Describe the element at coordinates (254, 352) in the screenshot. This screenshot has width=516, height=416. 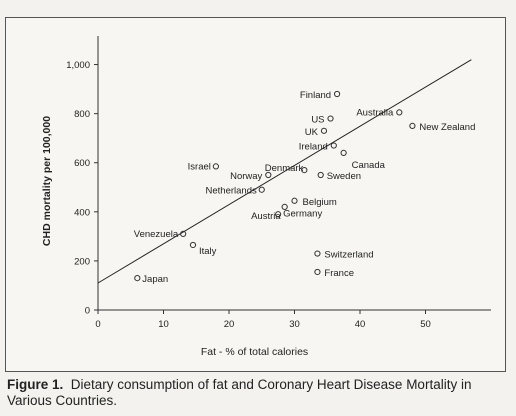
I see `x-axis-title: Fat - % of total calories` at that location.